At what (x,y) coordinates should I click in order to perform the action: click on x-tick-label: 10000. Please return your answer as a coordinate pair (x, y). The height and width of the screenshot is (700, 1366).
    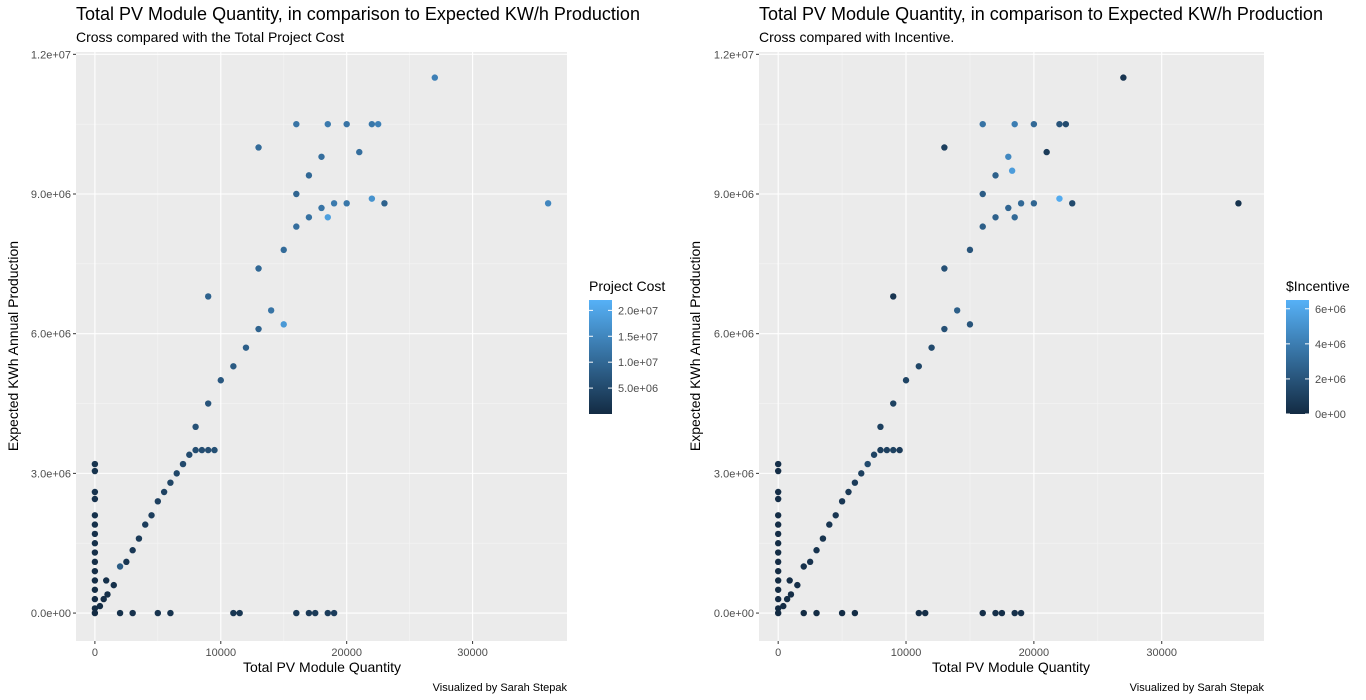
    Looking at the image, I should click on (906, 653).